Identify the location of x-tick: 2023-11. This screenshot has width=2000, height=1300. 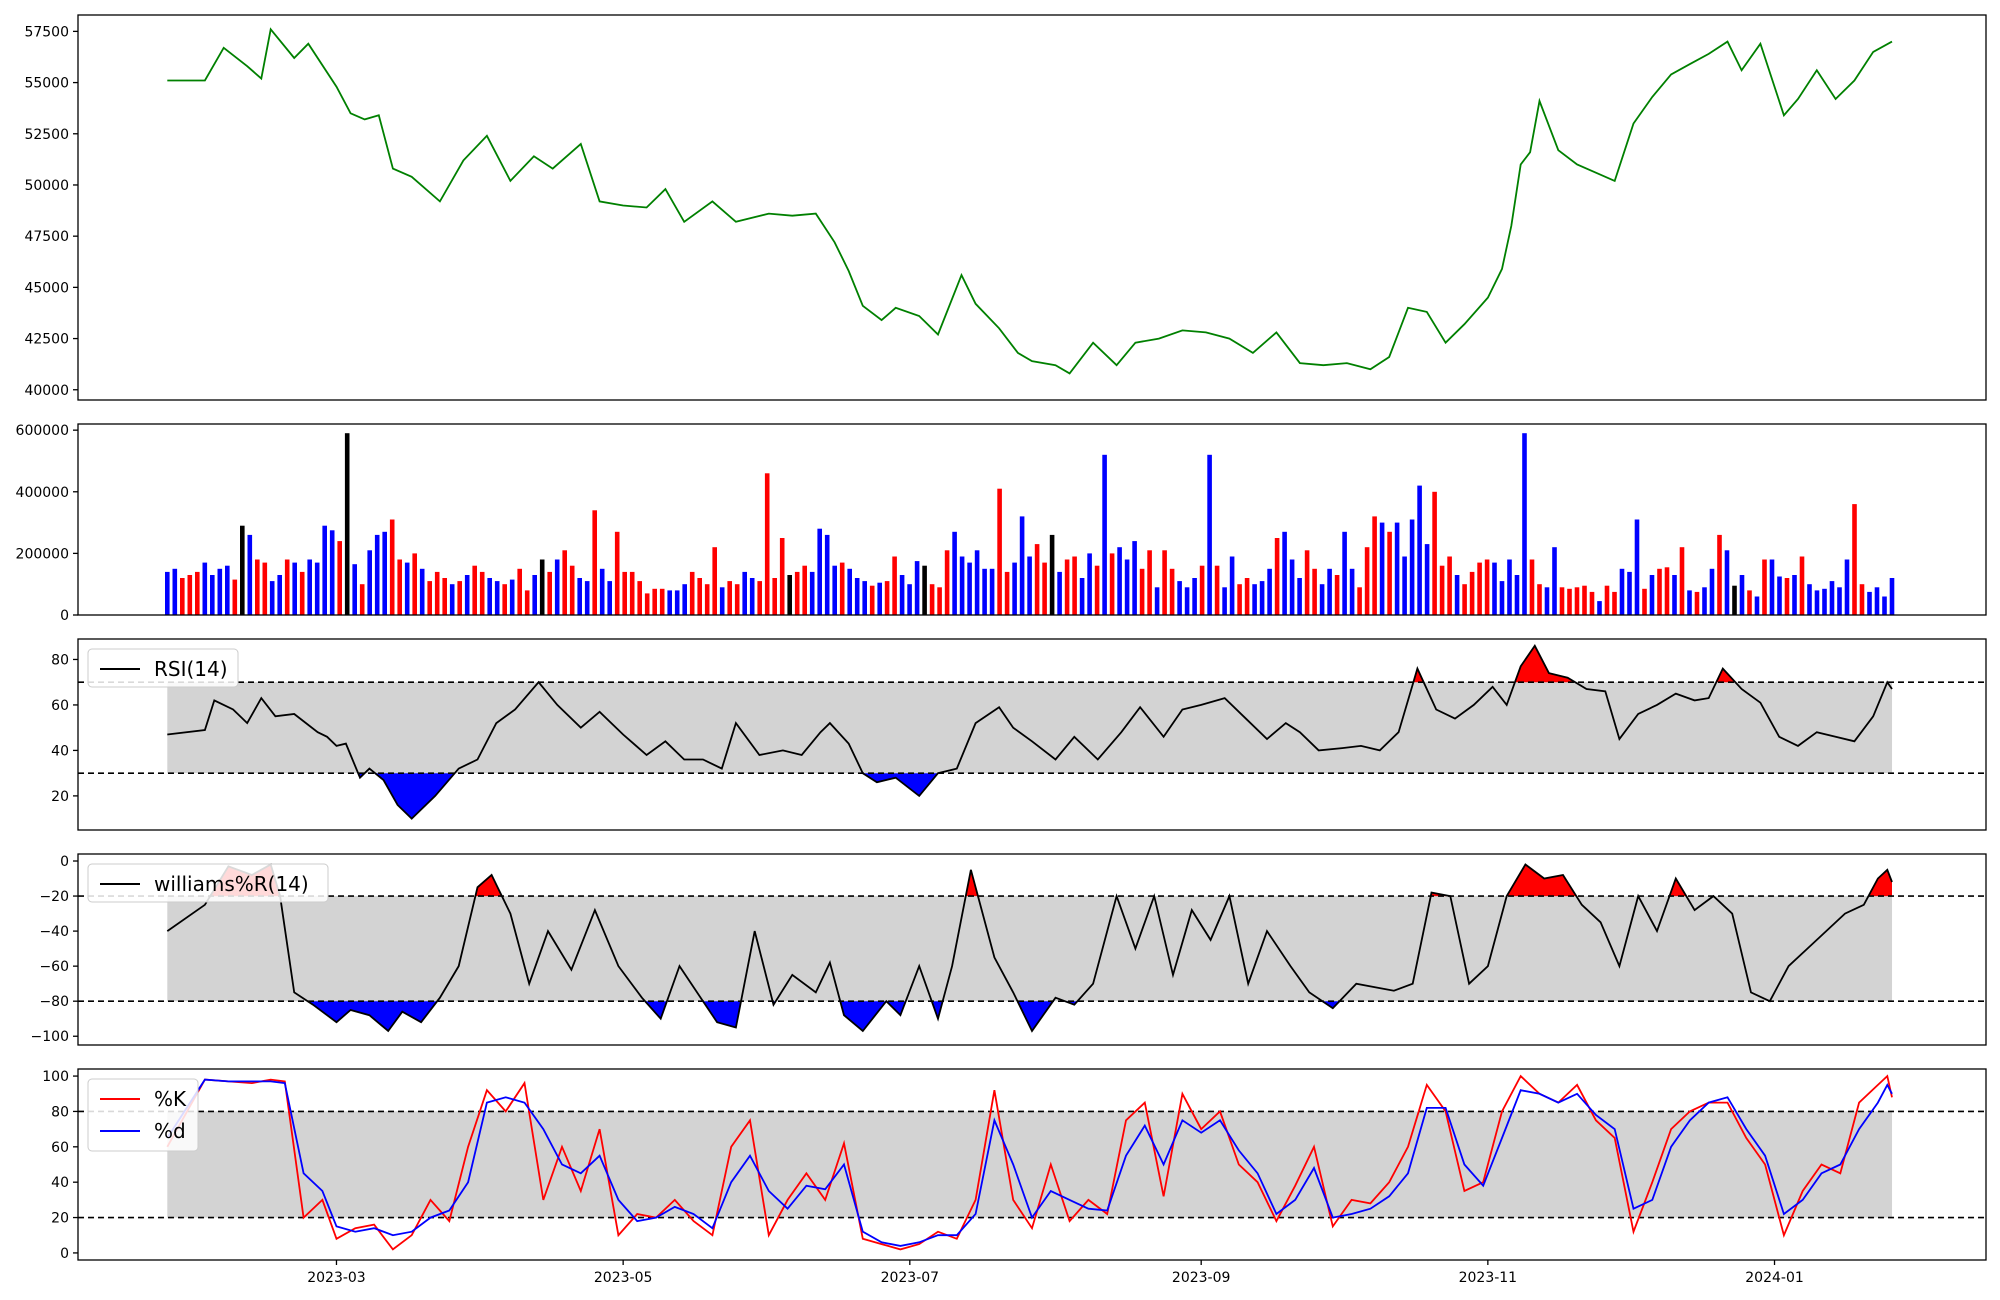
(1488, 1273).